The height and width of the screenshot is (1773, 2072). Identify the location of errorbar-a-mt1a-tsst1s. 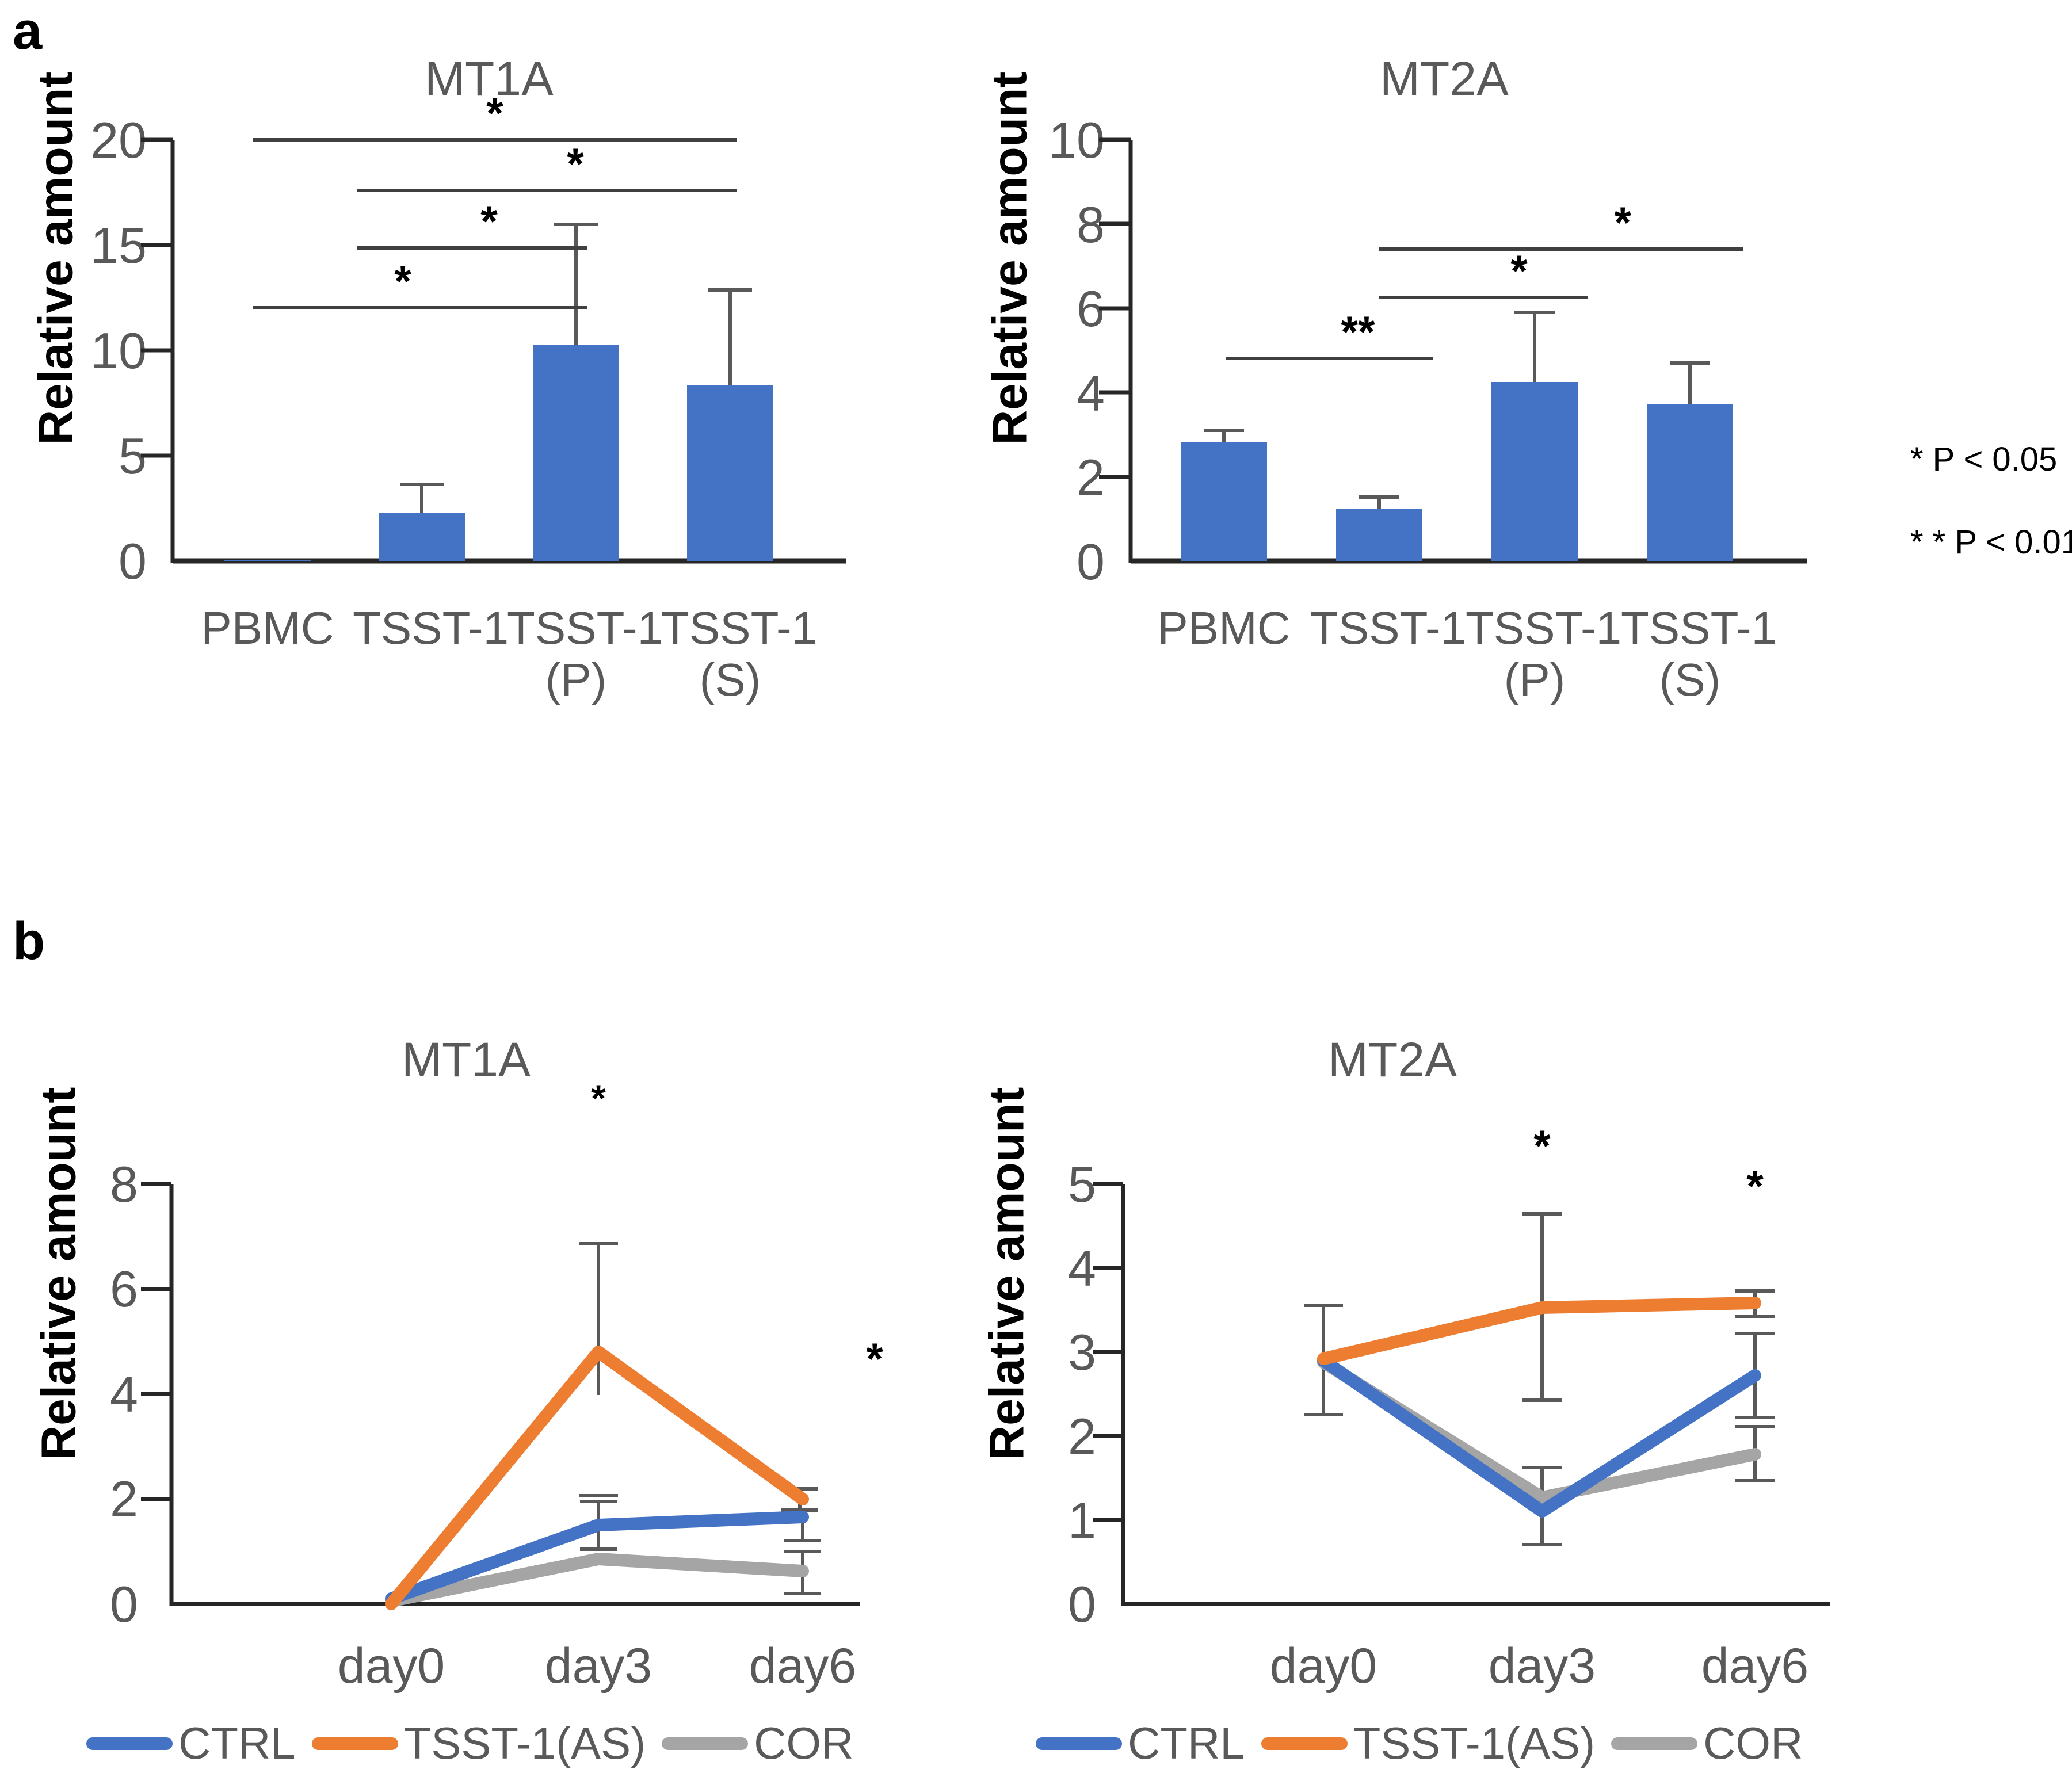
(730, 336).